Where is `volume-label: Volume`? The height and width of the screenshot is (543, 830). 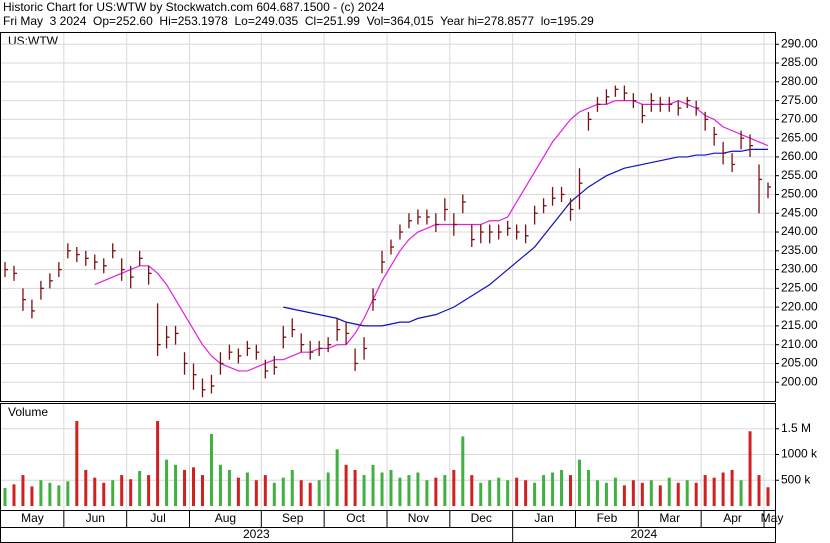
volume-label: Volume is located at coordinates (28, 412).